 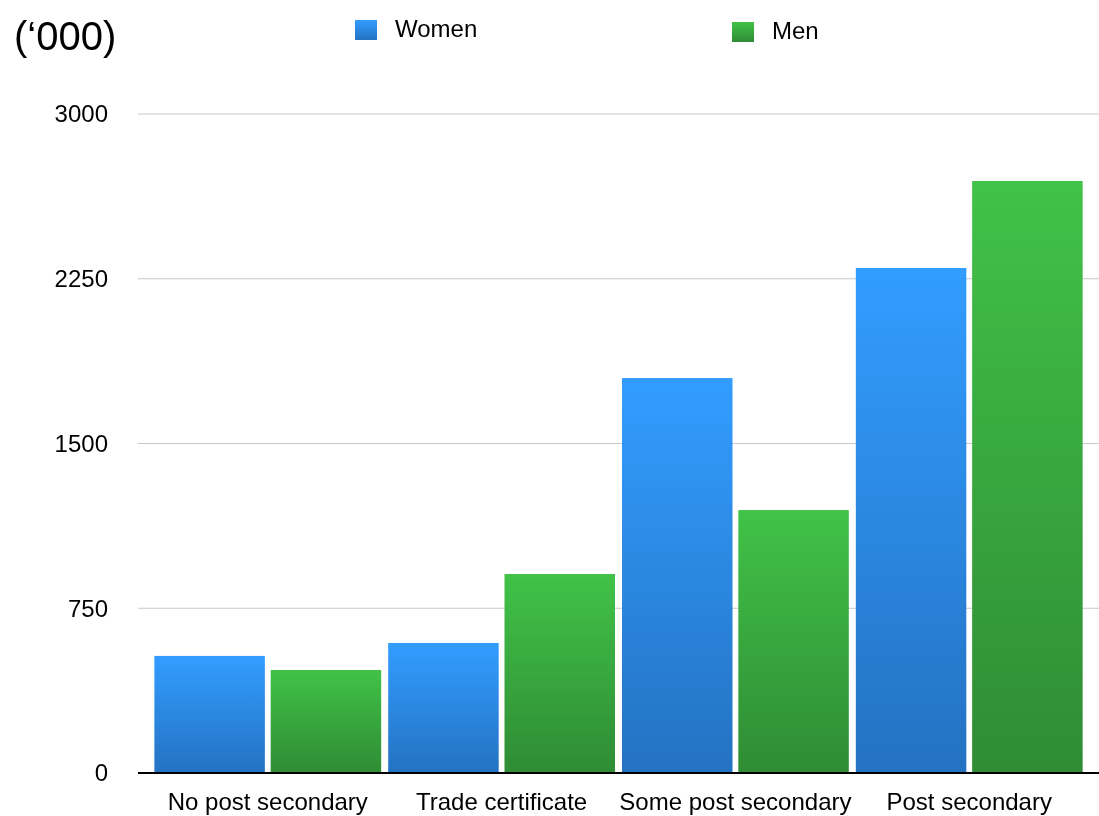 What do you see at coordinates (81, 443) in the screenshot?
I see `y-tick-label: 1500` at bounding box center [81, 443].